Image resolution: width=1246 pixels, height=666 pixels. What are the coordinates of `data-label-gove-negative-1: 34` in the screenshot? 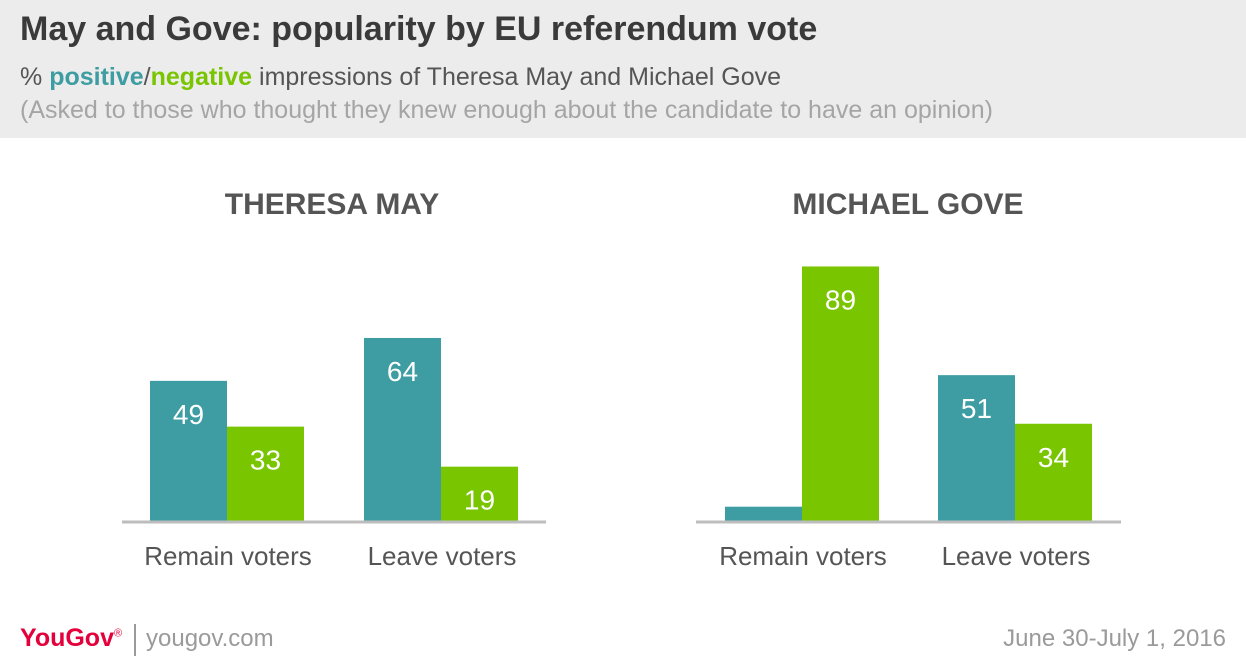 It's located at (1053, 457).